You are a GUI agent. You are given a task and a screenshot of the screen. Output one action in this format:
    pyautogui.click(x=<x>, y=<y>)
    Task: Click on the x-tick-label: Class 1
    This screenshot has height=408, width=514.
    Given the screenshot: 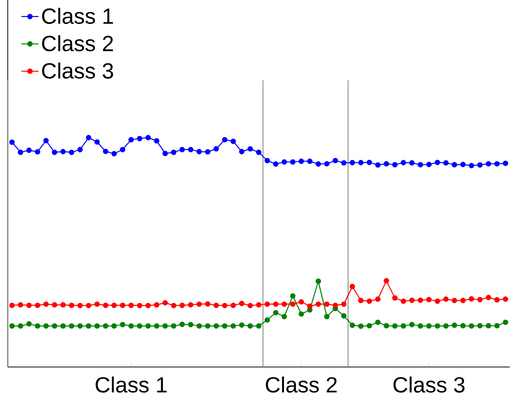 What is the action you would take?
    pyautogui.click(x=131, y=384)
    